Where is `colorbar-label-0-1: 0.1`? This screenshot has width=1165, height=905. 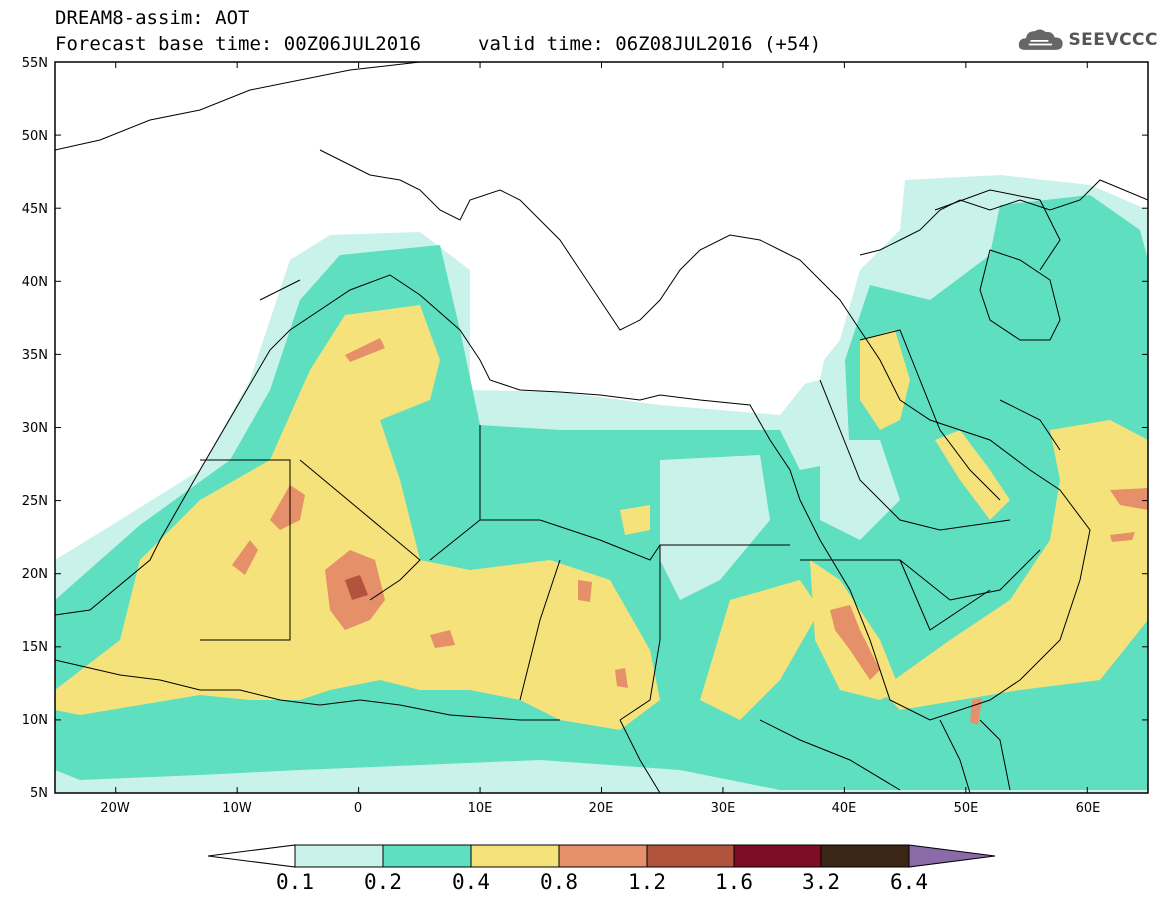 colorbar-label-0-1: 0.1 is located at coordinates (295, 882).